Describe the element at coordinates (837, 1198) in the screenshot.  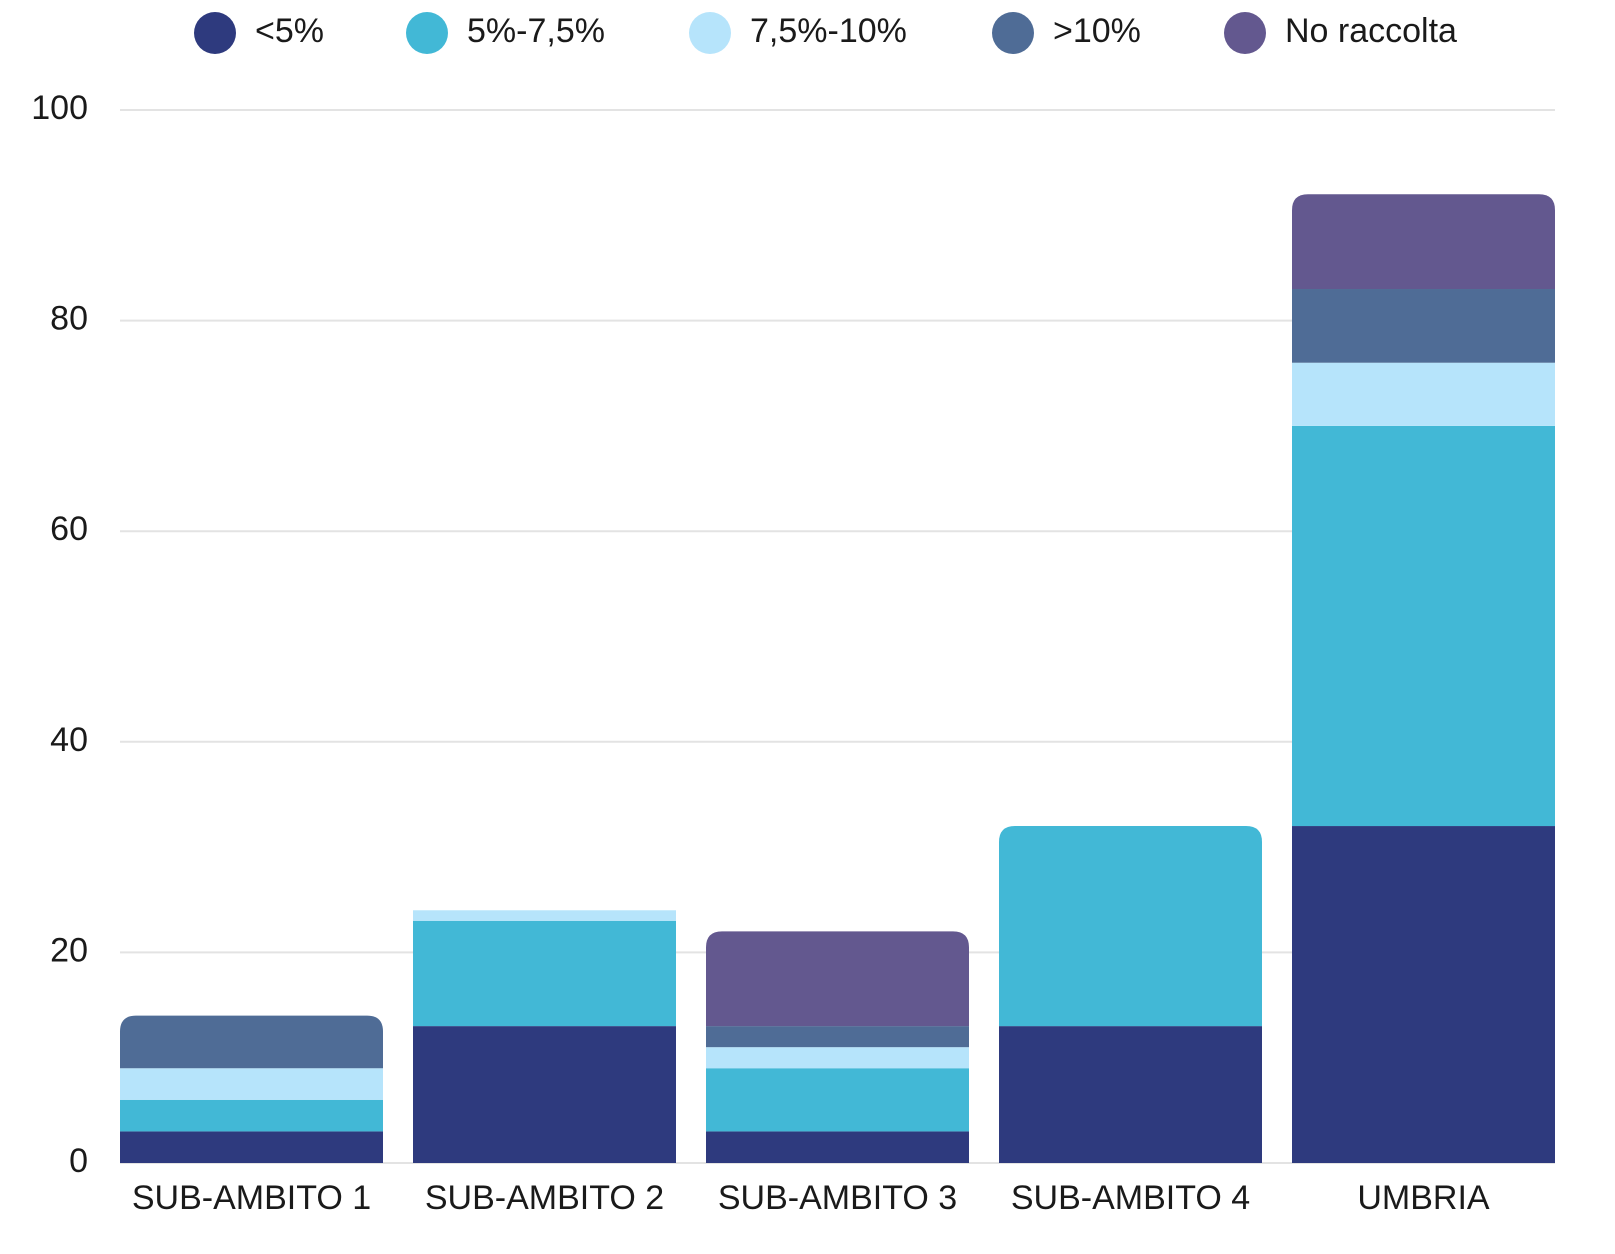
I see `x-tick-label: SUB-AMBITO 3` at that location.